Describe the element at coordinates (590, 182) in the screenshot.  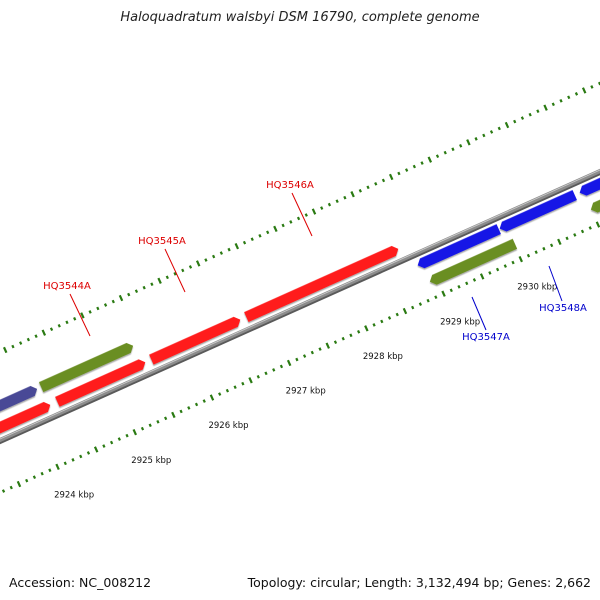
I see `gene-blue-arrow-edge` at that location.